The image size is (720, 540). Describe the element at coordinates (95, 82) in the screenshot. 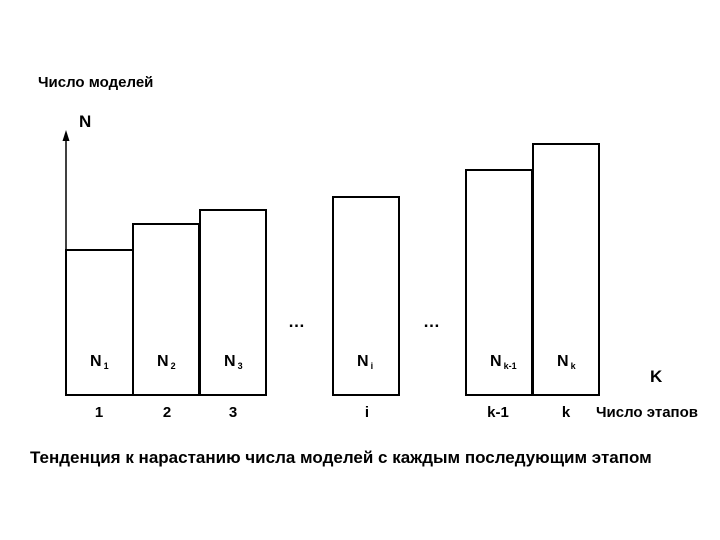

I see `y-axis-title: Число моделей` at that location.